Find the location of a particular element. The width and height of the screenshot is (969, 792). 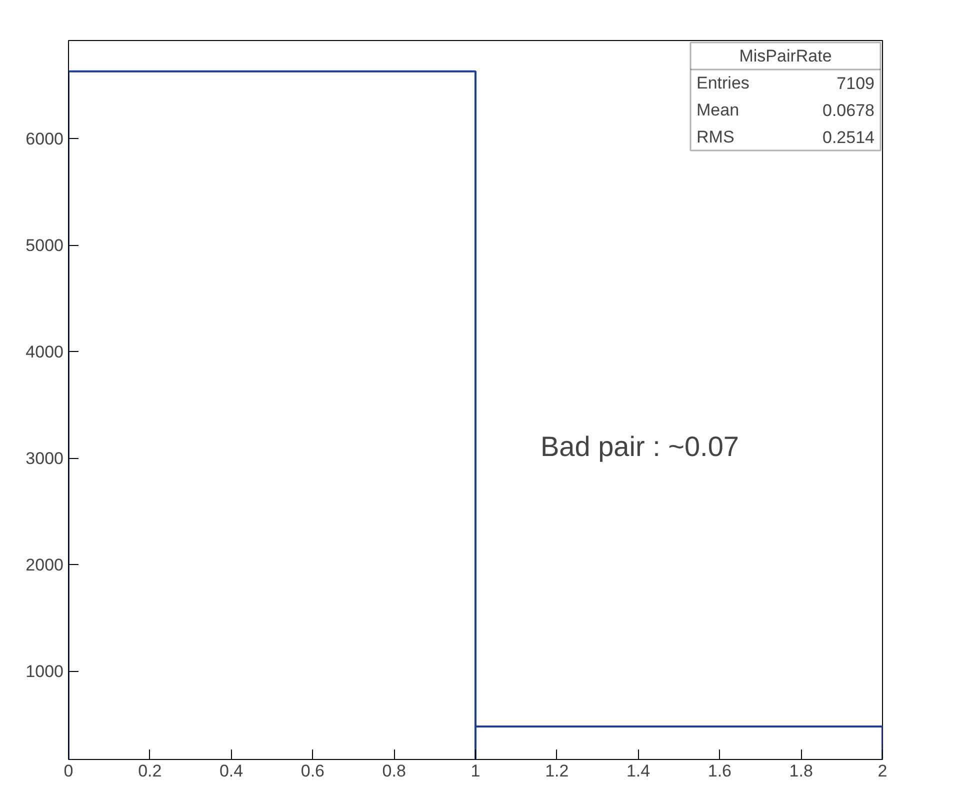

chart-title: MisPairRate is located at coordinates (785, 56).